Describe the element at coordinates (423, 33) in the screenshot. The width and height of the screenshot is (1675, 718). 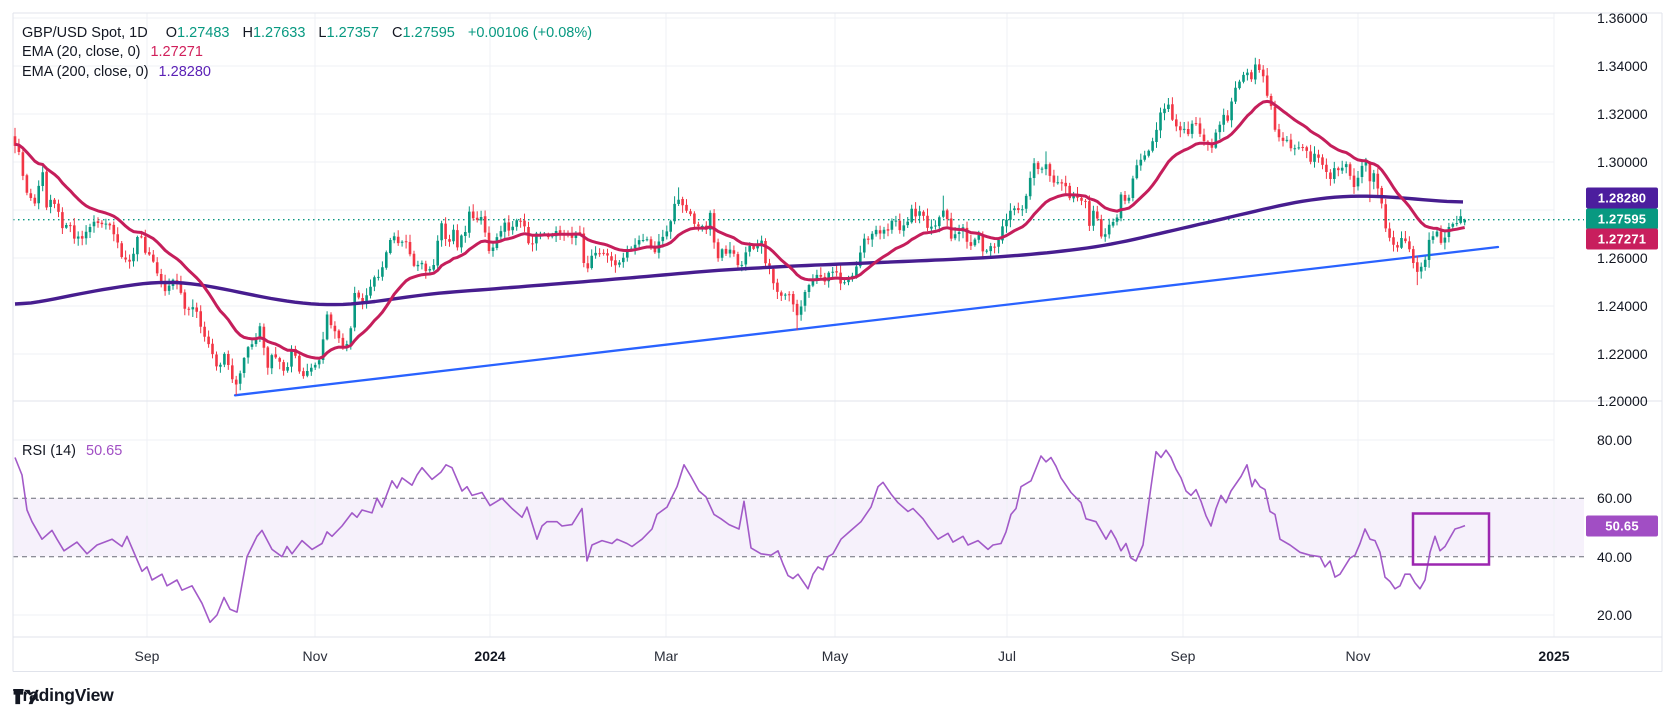
I see `ohlc-close: C1.27595` at that location.